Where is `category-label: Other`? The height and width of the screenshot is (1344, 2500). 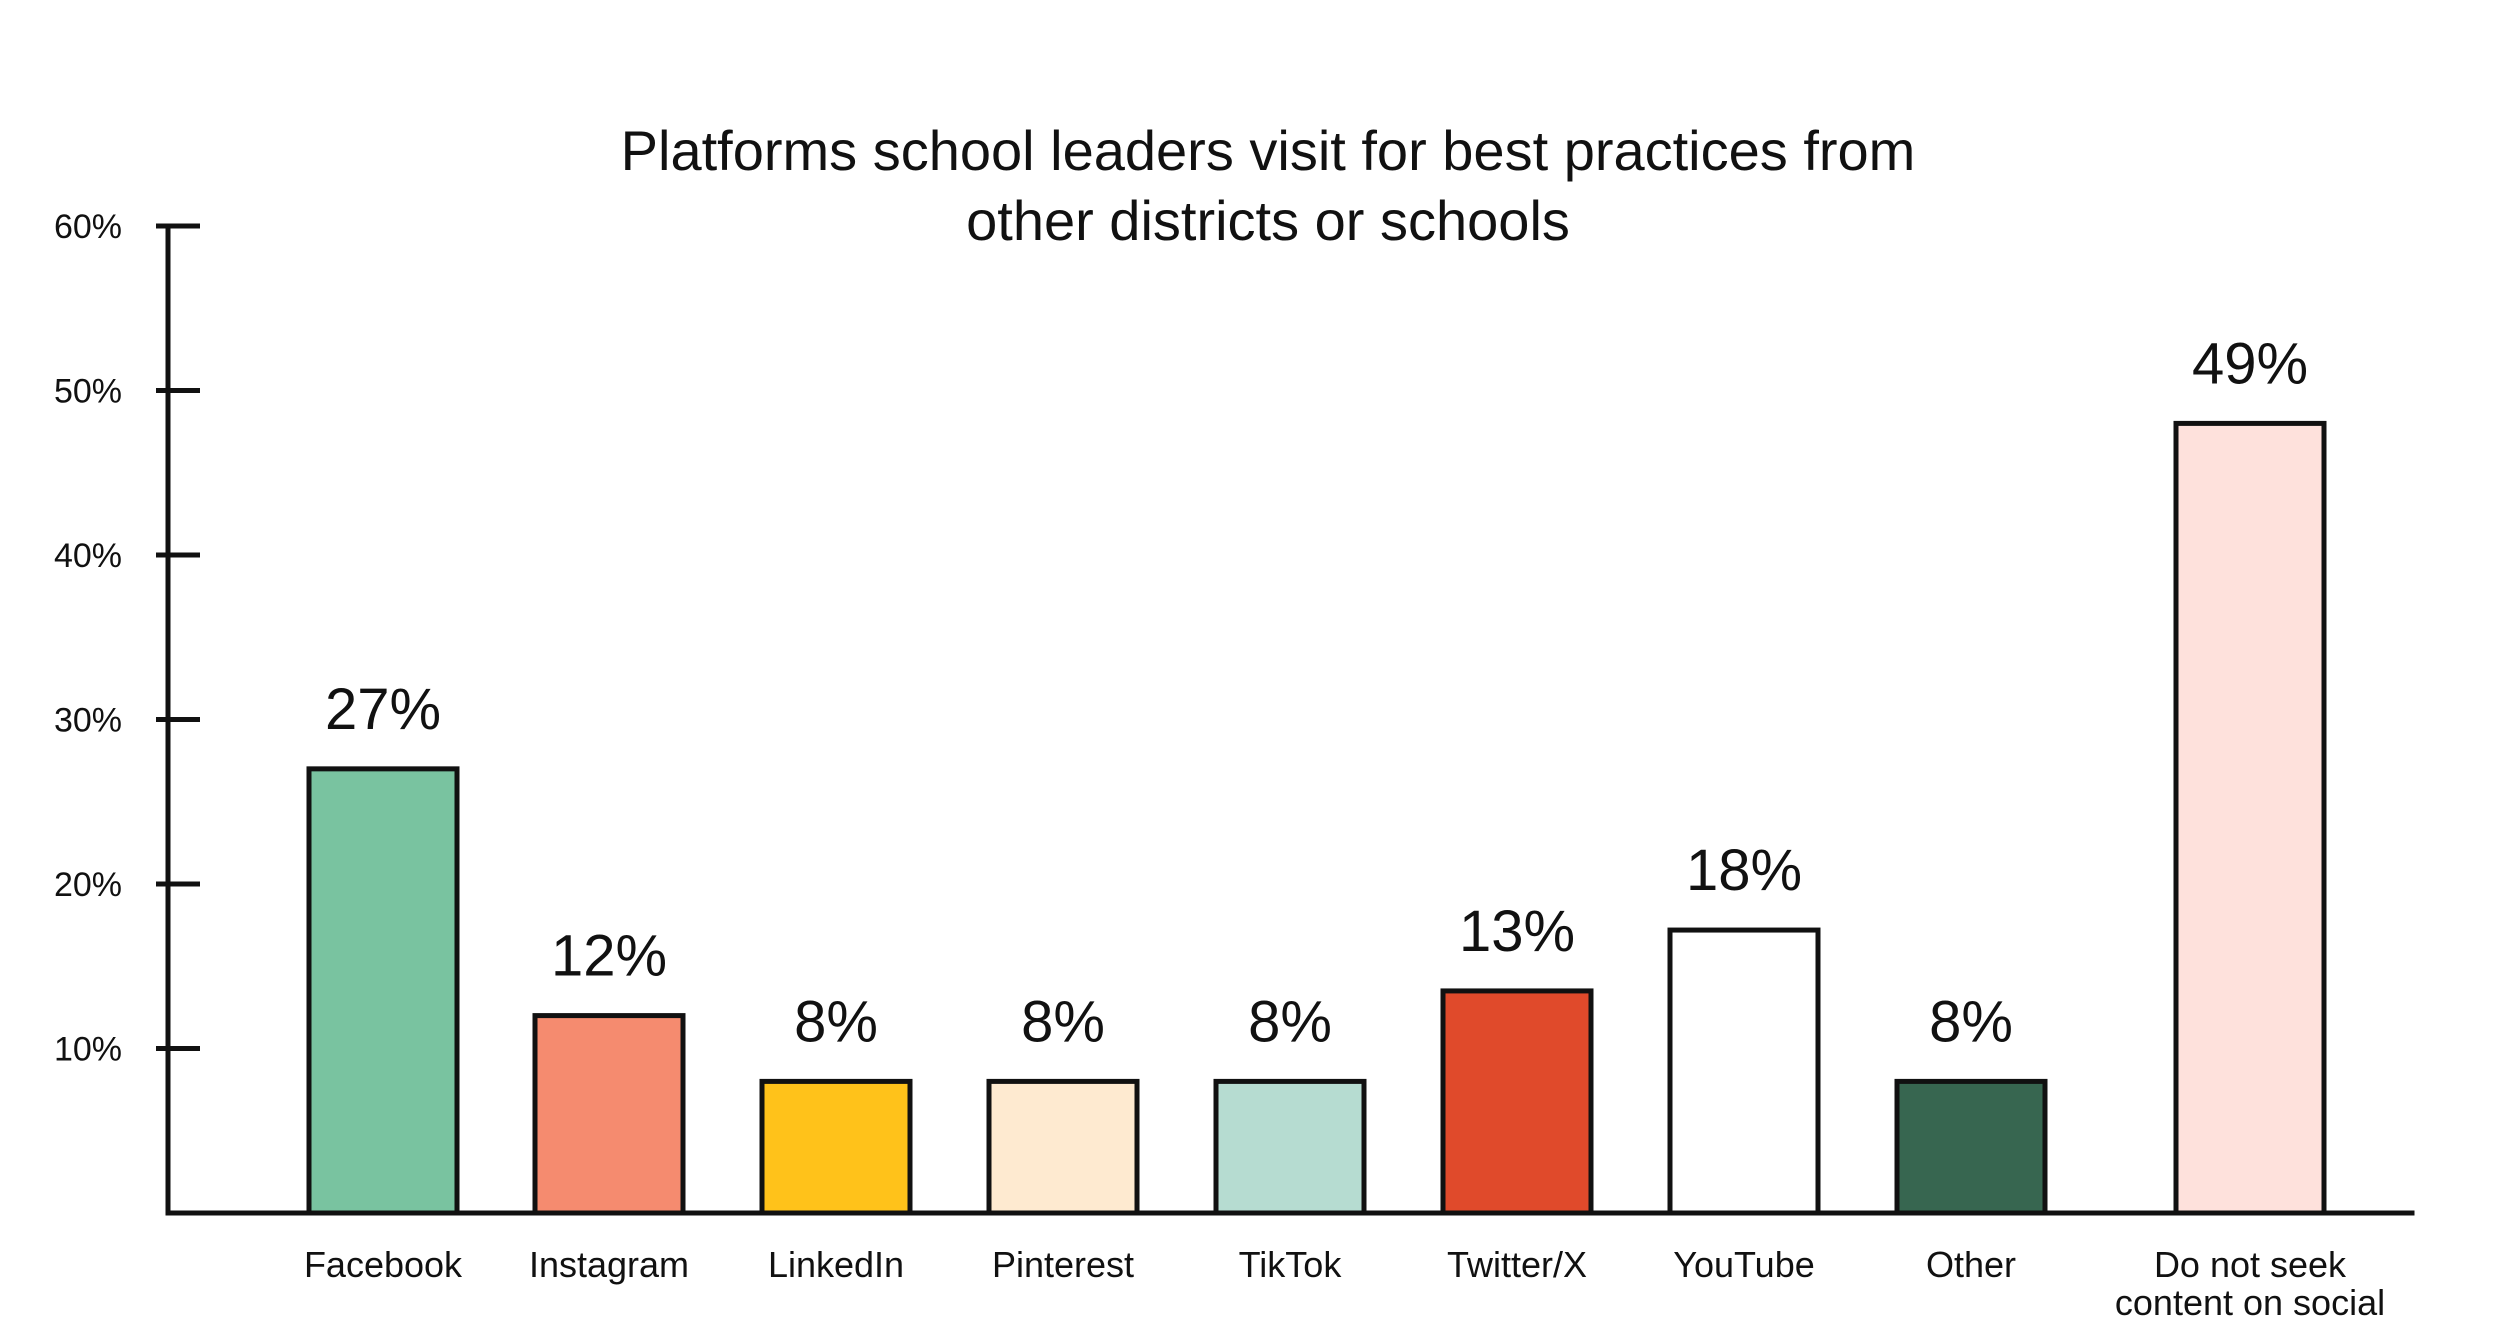 category-label: Other is located at coordinates (1971, 1264).